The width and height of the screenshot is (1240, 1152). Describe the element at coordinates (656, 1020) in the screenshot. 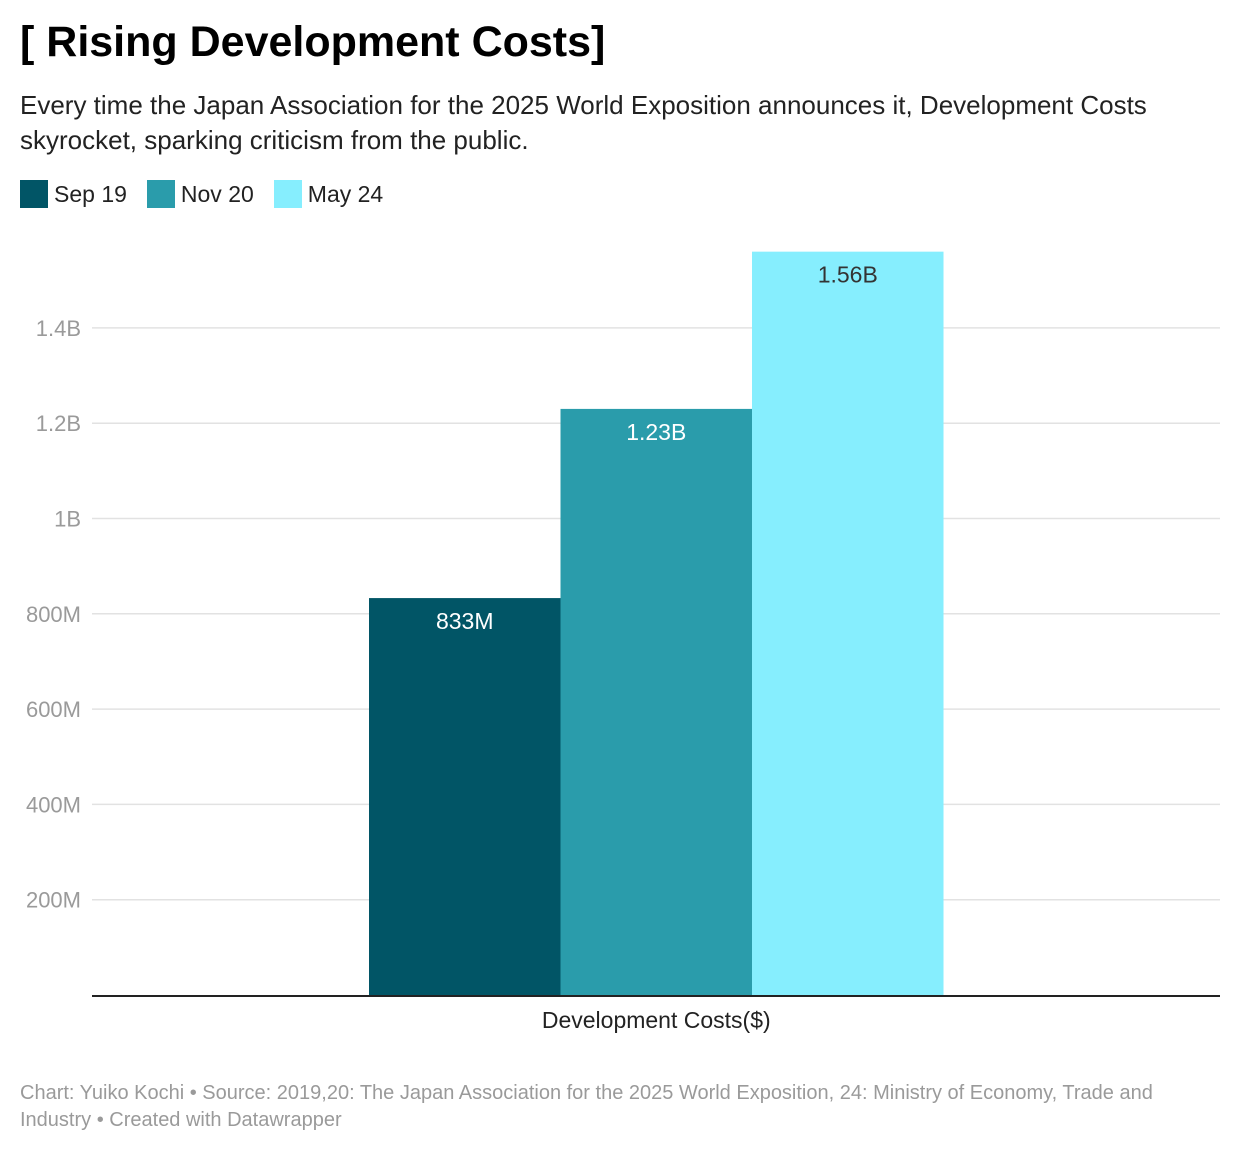

I see `x-category-label: Development Costs($)` at that location.